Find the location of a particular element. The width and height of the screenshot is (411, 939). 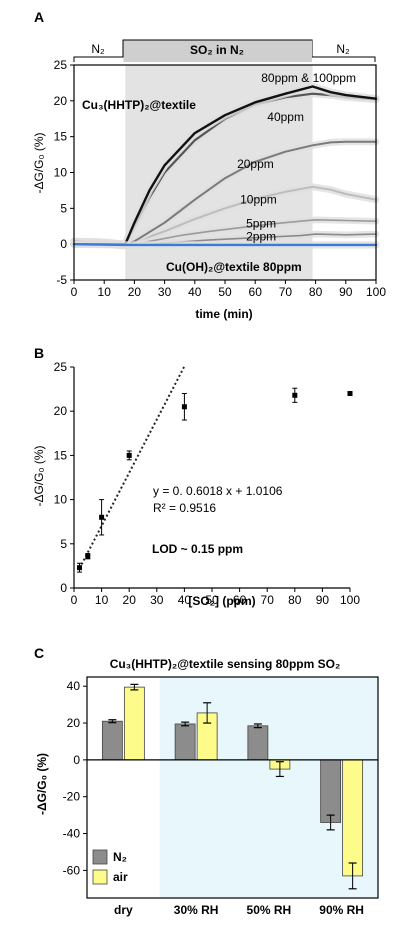

series-label: 2ppm is located at coordinates (261, 237).